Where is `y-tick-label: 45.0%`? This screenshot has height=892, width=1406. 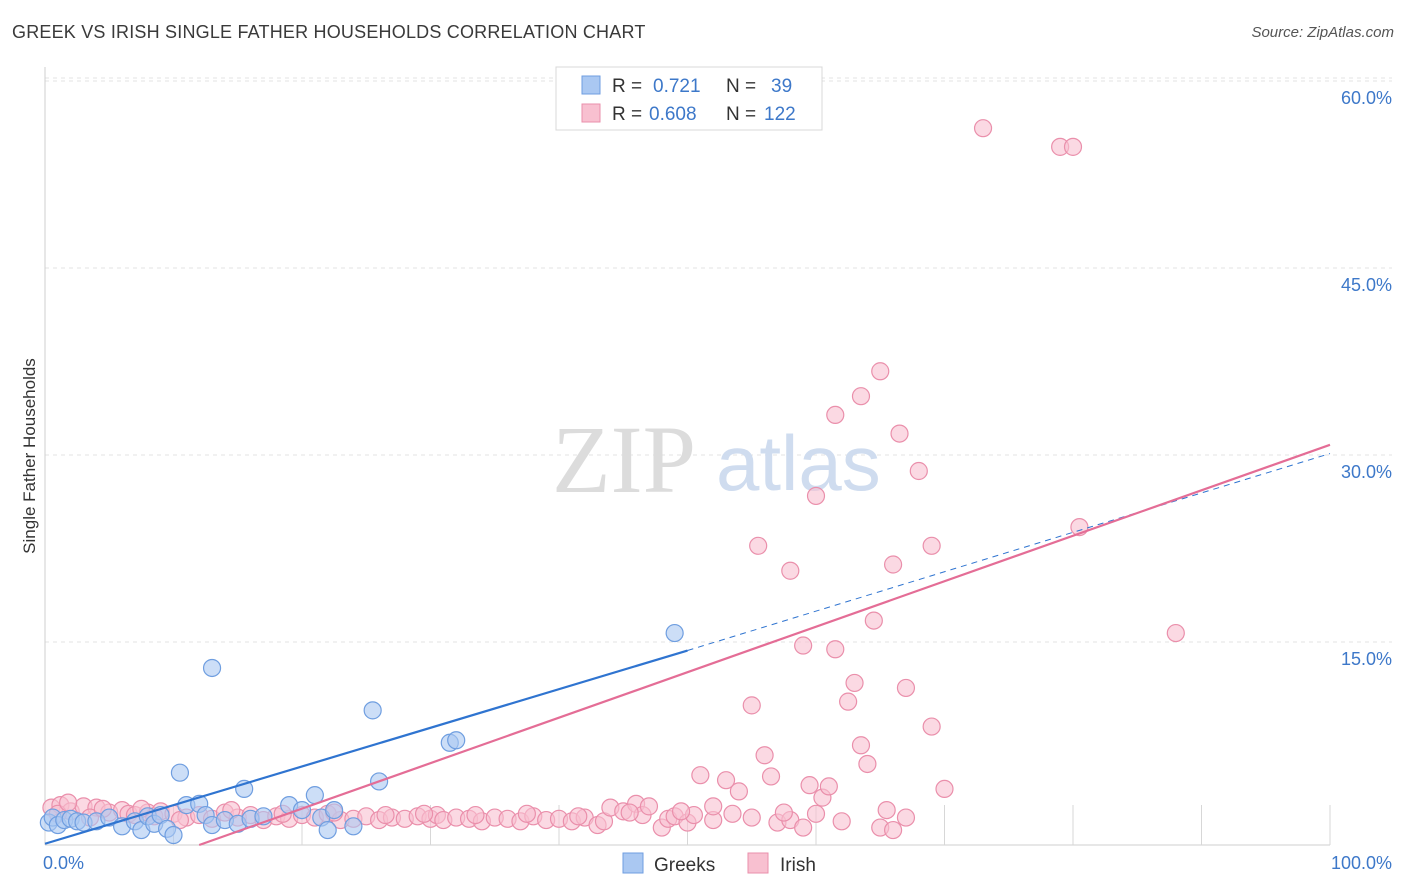 y-tick-label: 45.0% is located at coordinates (1366, 285).